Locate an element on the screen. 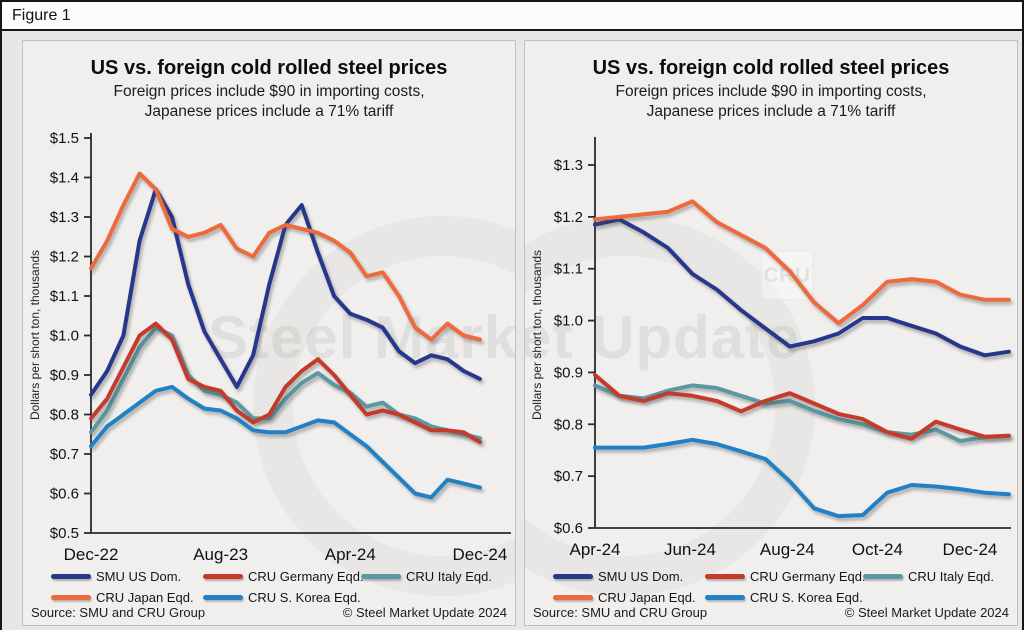  x-tick-label: Jun-24 is located at coordinates (690, 549).